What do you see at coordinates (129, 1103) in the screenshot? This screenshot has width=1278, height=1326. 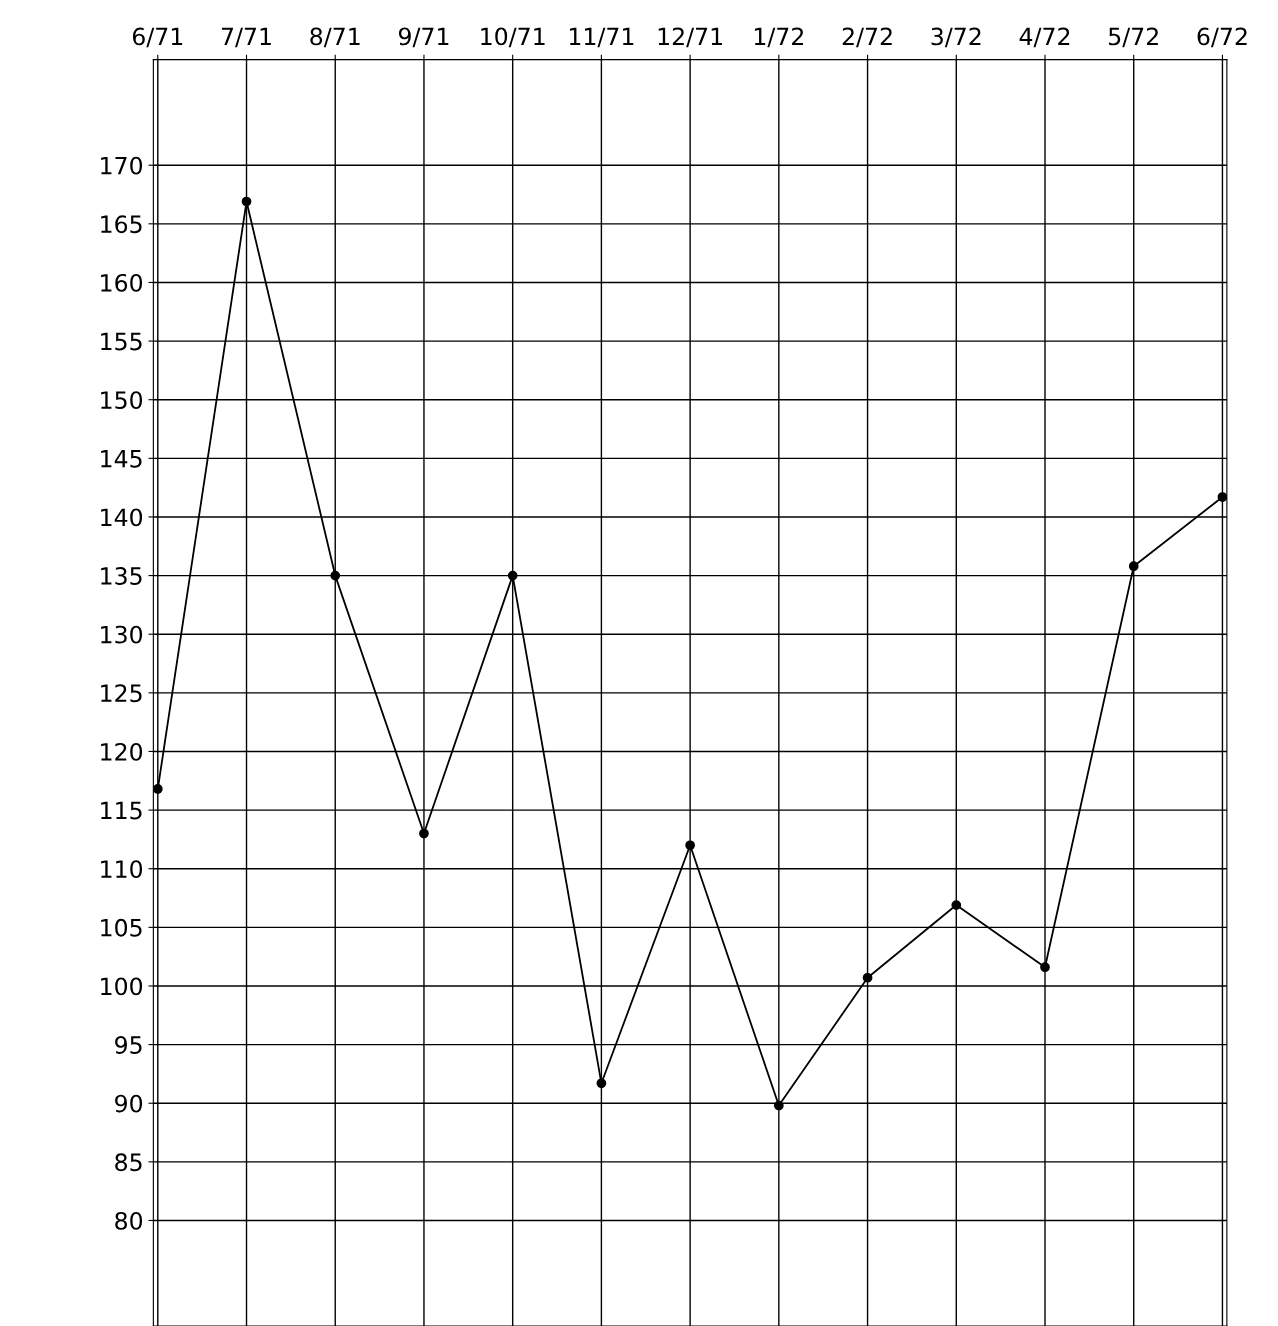 I see `y-tick-label: 90` at bounding box center [129, 1103].